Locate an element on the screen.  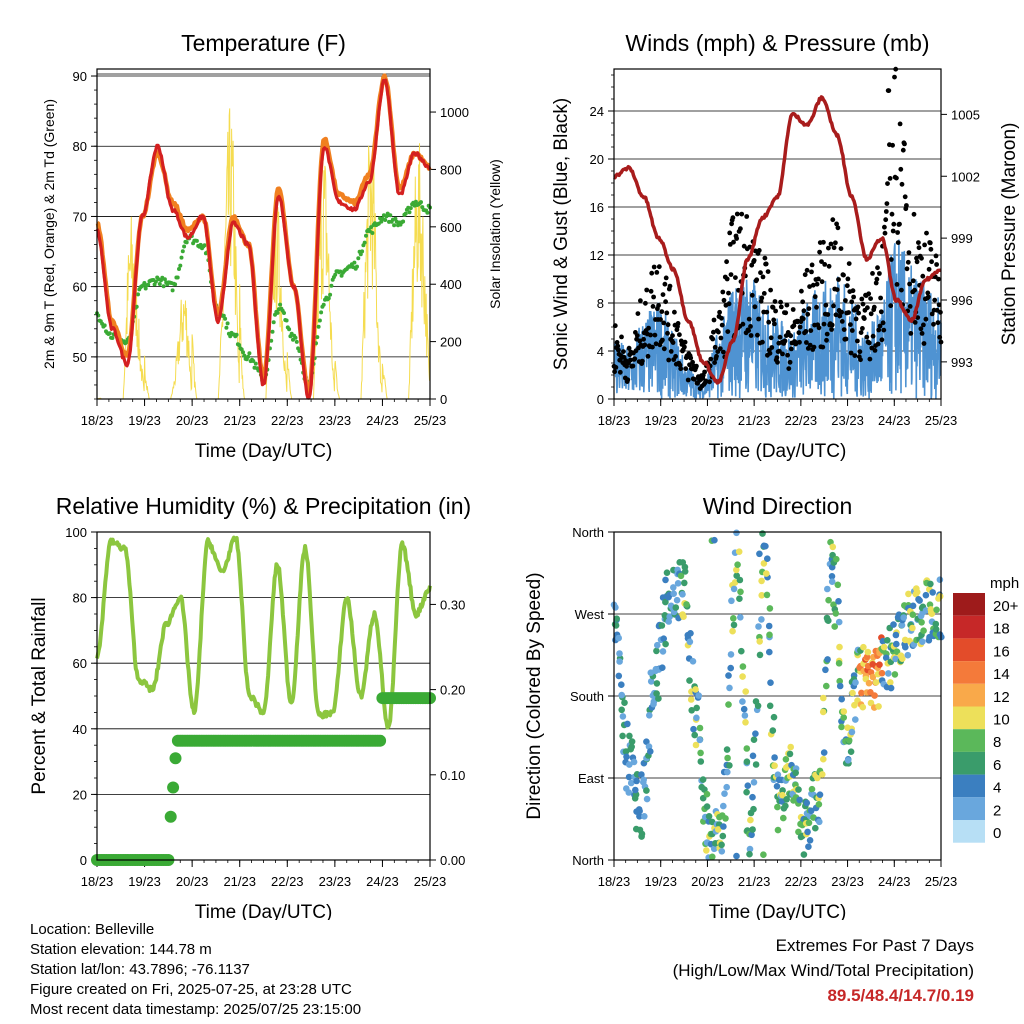
legend-label: 2 is located at coordinates (997, 810).